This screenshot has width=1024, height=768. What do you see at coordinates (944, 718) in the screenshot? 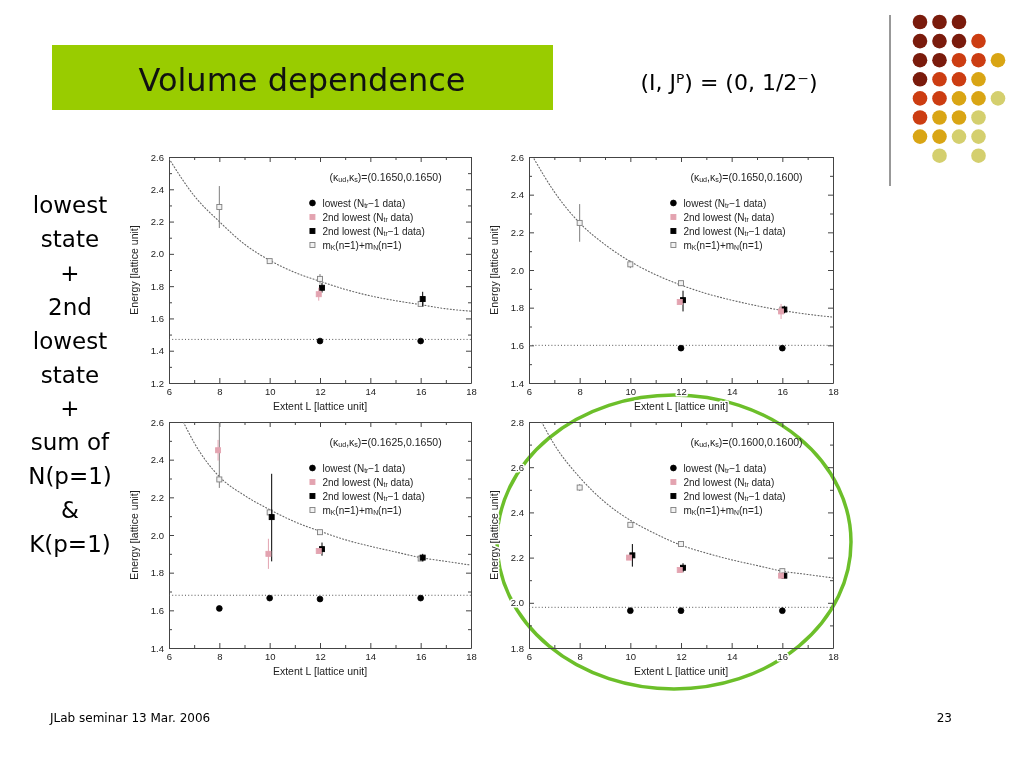
I see `text: 23` at bounding box center [944, 718].